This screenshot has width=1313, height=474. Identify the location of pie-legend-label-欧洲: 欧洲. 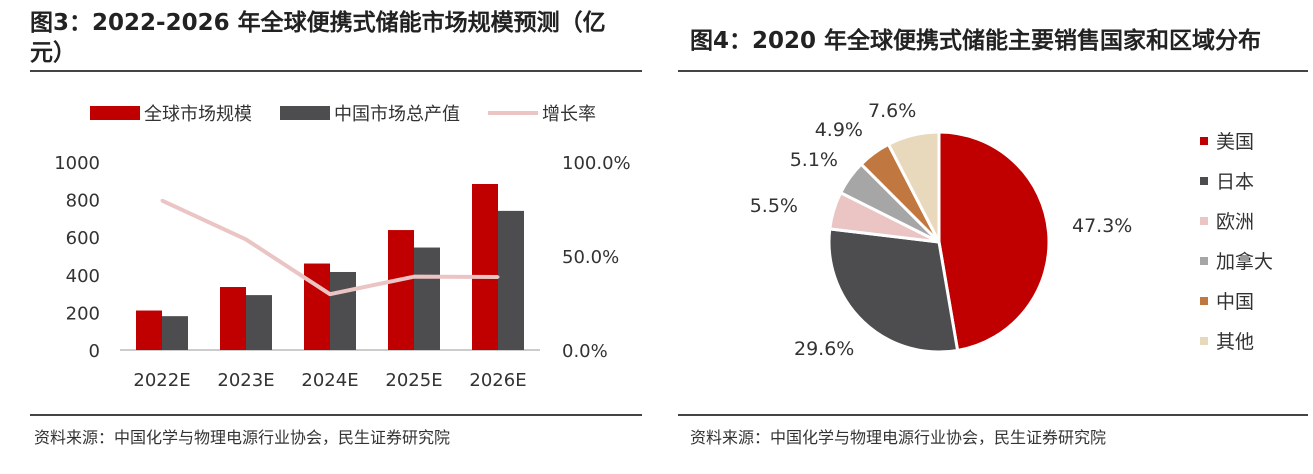
(1235, 222).